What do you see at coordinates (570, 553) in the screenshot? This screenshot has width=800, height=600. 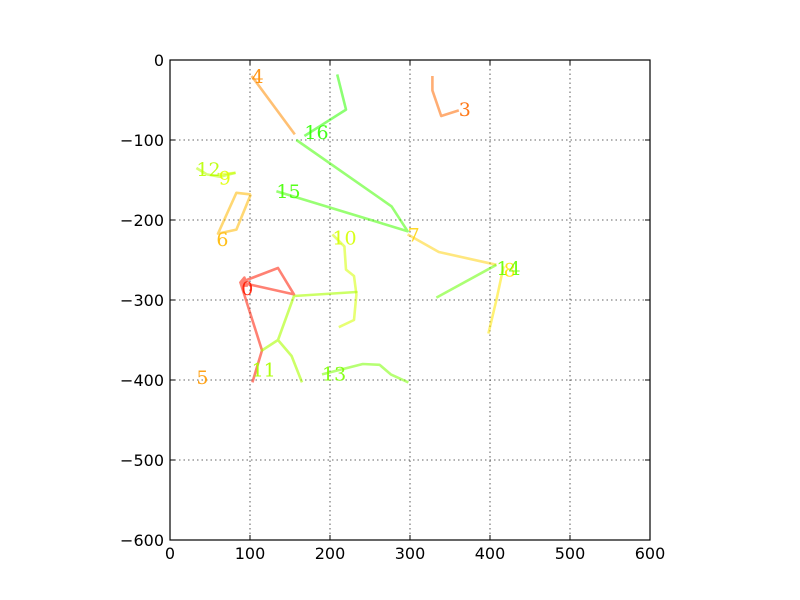 I see `x-tick-label: 500` at bounding box center [570, 553].